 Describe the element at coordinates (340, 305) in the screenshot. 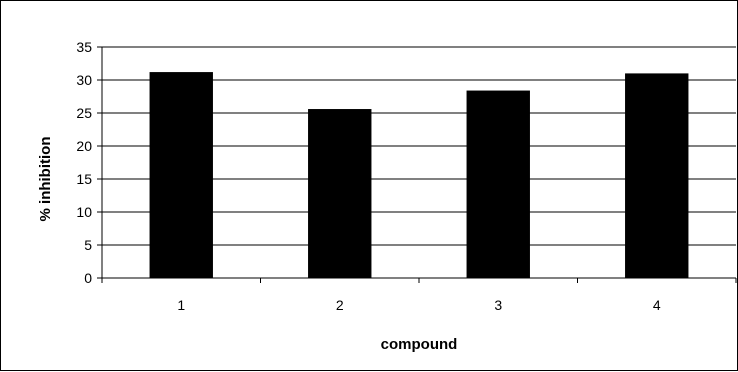

I see `x-tick-label: 2` at that location.